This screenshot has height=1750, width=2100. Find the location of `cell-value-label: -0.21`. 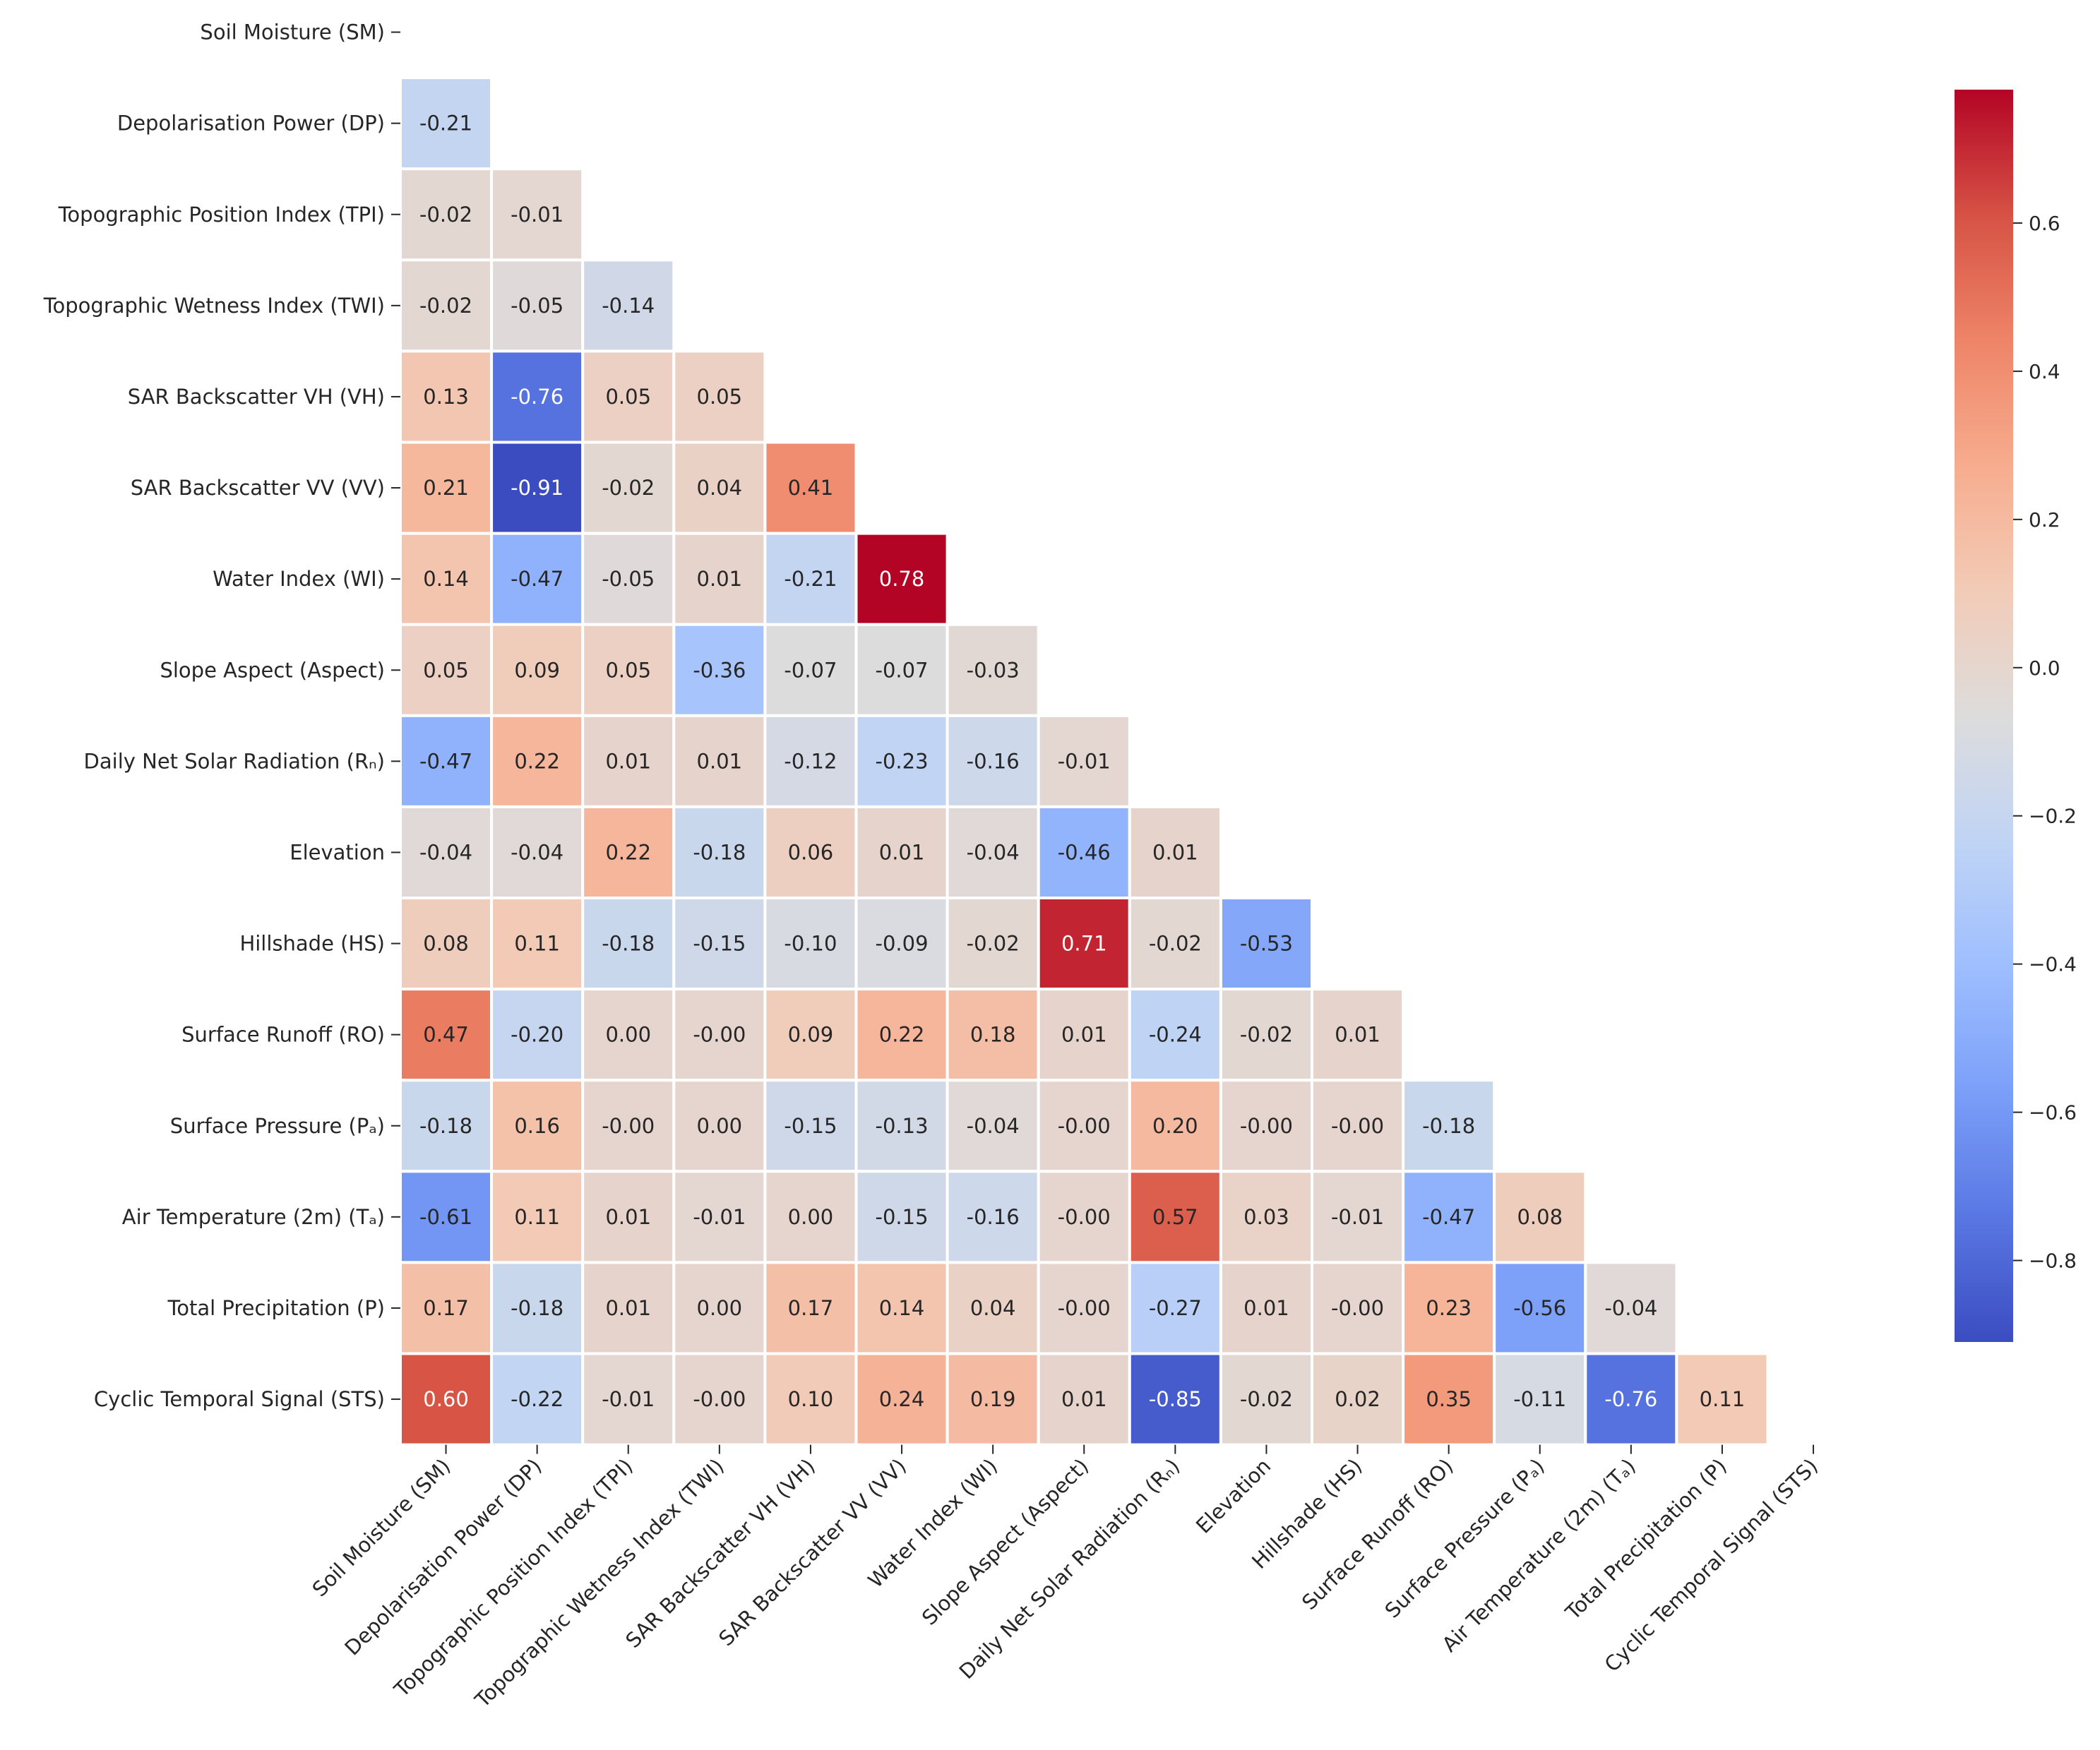

cell-value-label: -0.21 is located at coordinates (811, 579).